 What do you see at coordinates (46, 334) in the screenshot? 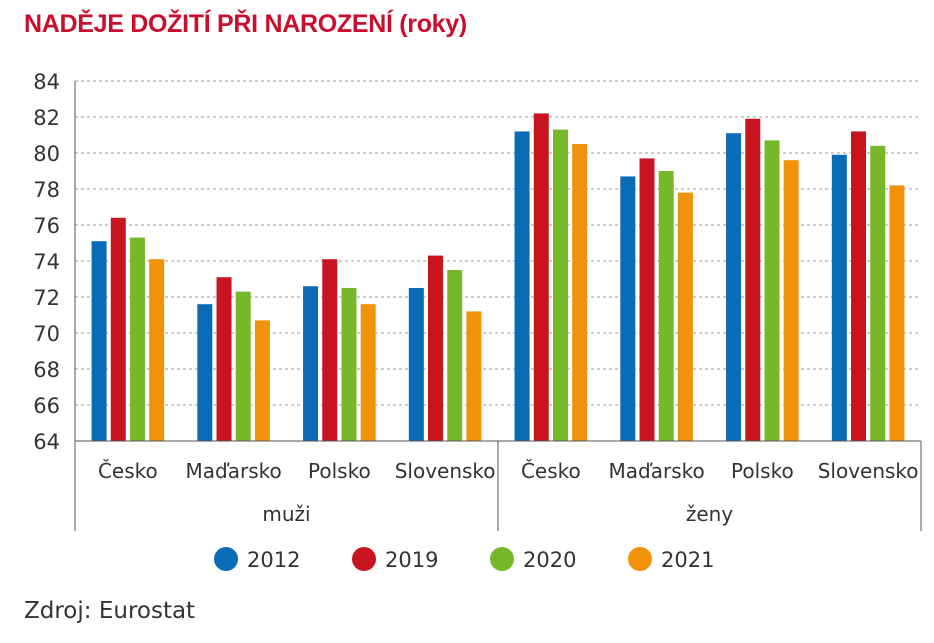
I see `y-tick-label-70: 70` at bounding box center [46, 334].